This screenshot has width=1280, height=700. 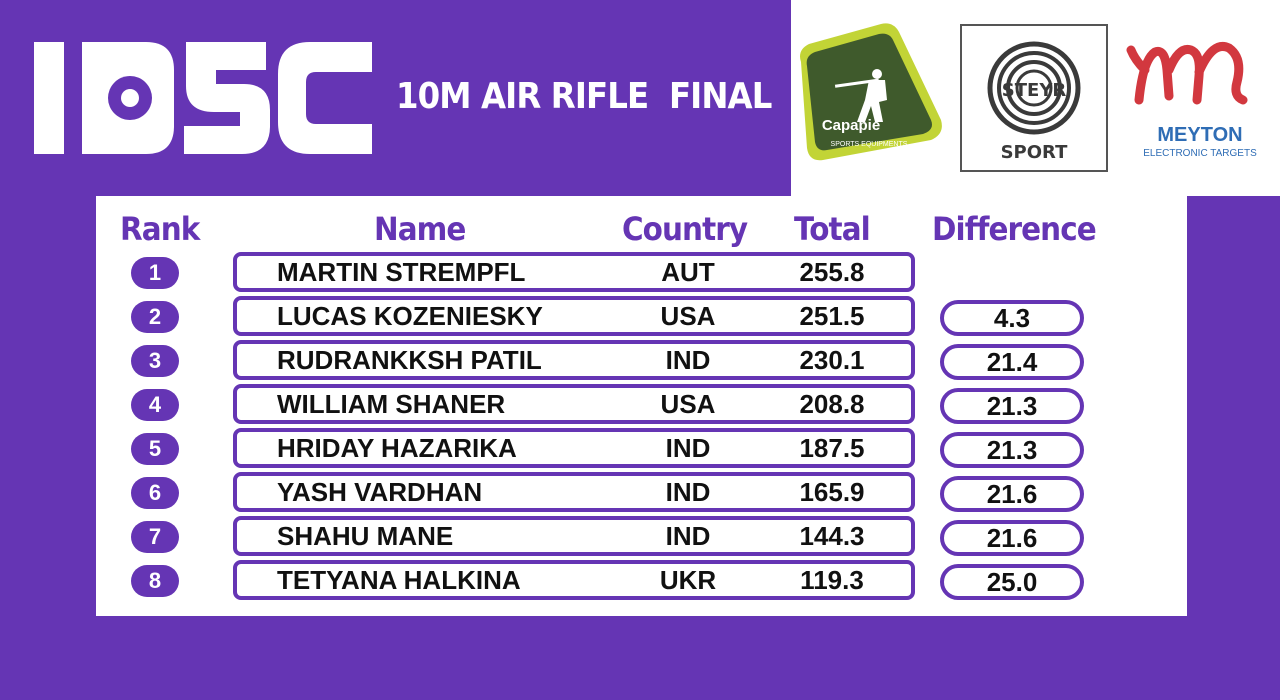 What do you see at coordinates (365, 536) in the screenshot?
I see `athlete-name: SHAHU MANE` at bounding box center [365, 536].